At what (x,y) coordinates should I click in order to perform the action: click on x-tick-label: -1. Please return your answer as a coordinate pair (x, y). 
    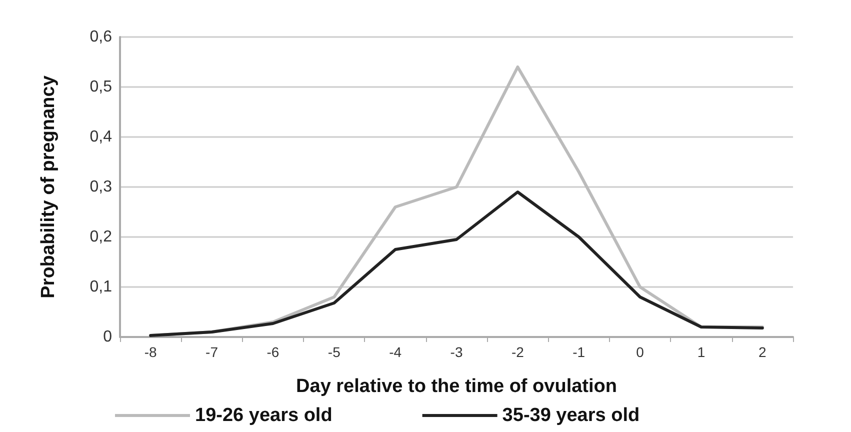
    Looking at the image, I should click on (579, 352).